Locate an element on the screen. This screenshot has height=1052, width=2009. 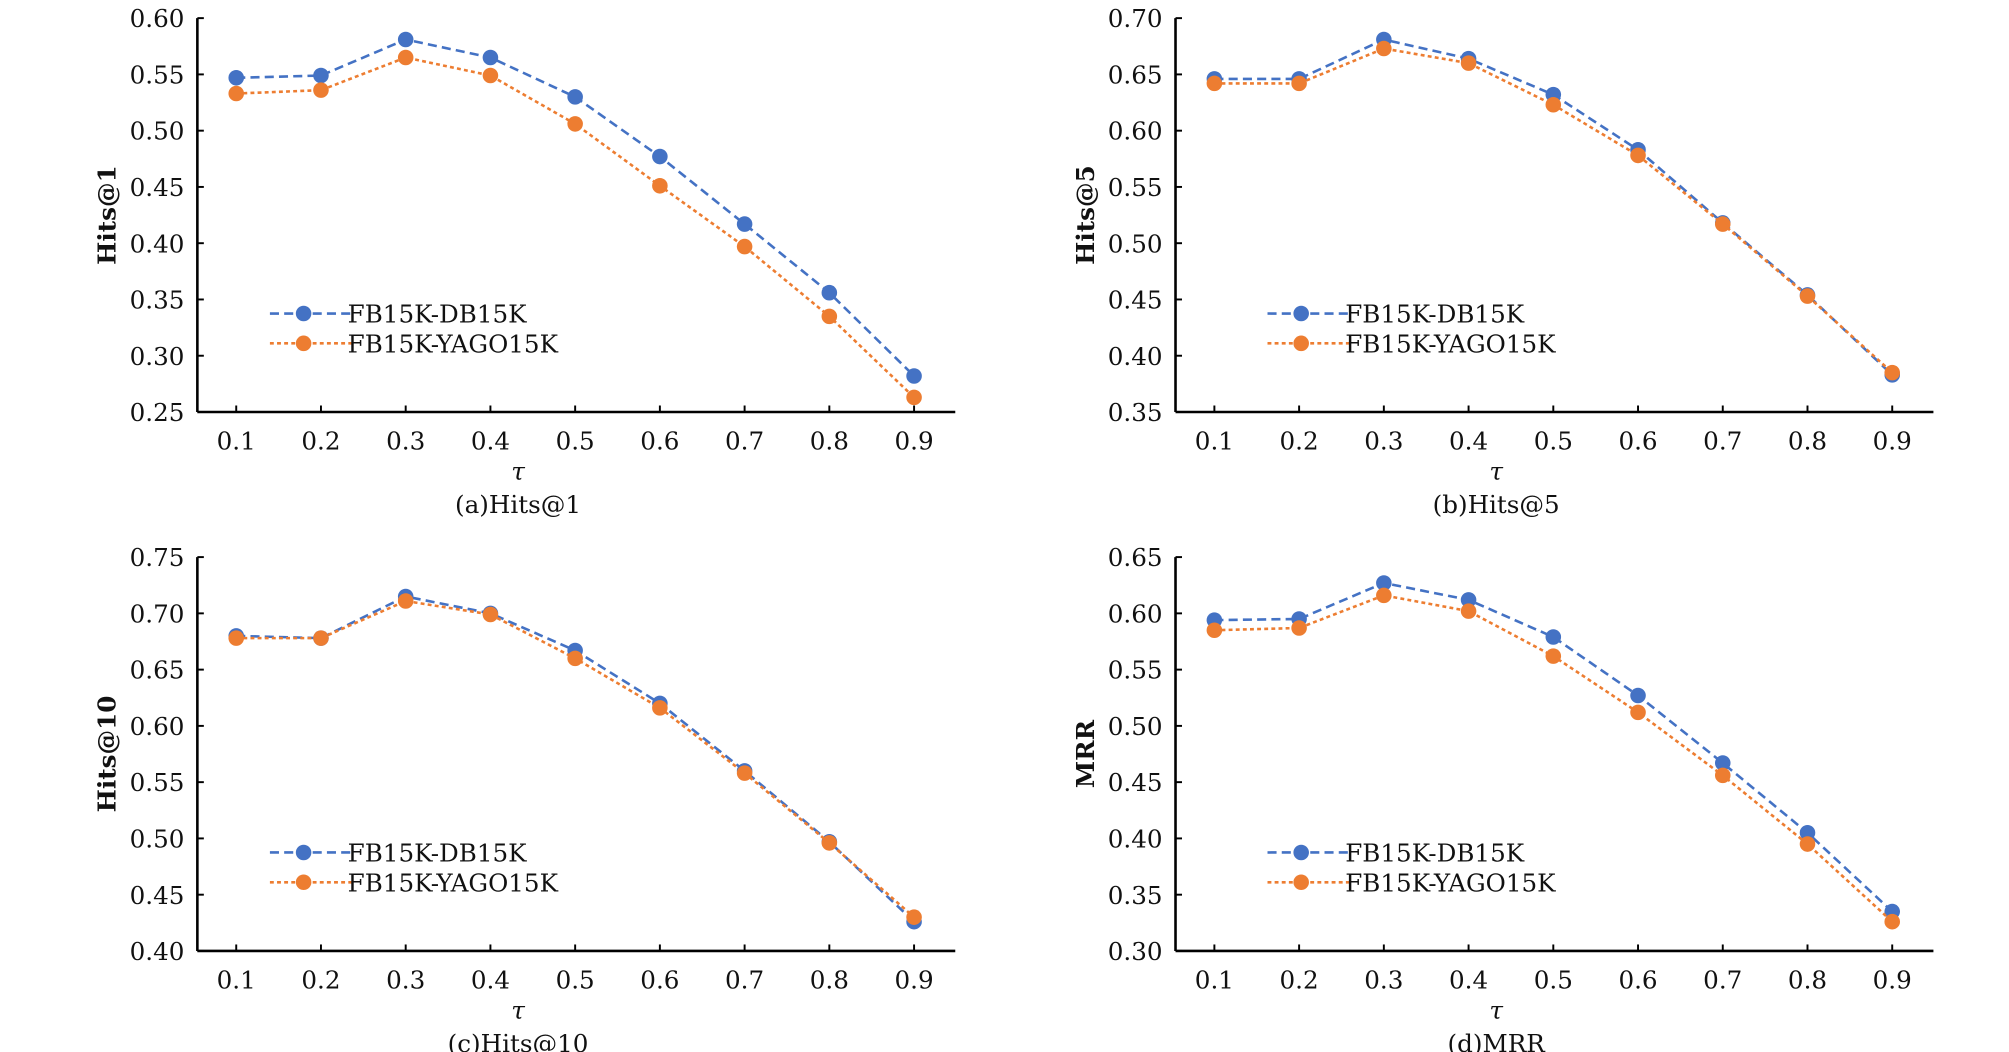
y-axis-label: MRR is located at coordinates (1085, 753).